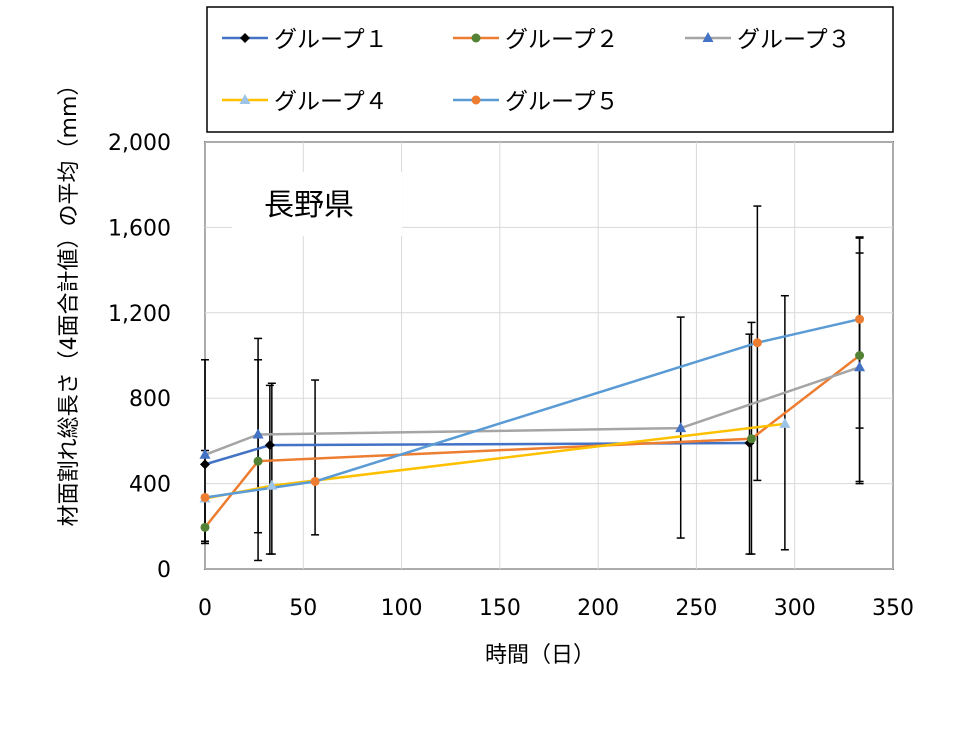 The image size is (968, 747). Describe the element at coordinates (402, 608) in the screenshot. I see `x-tick-label: 100` at that location.